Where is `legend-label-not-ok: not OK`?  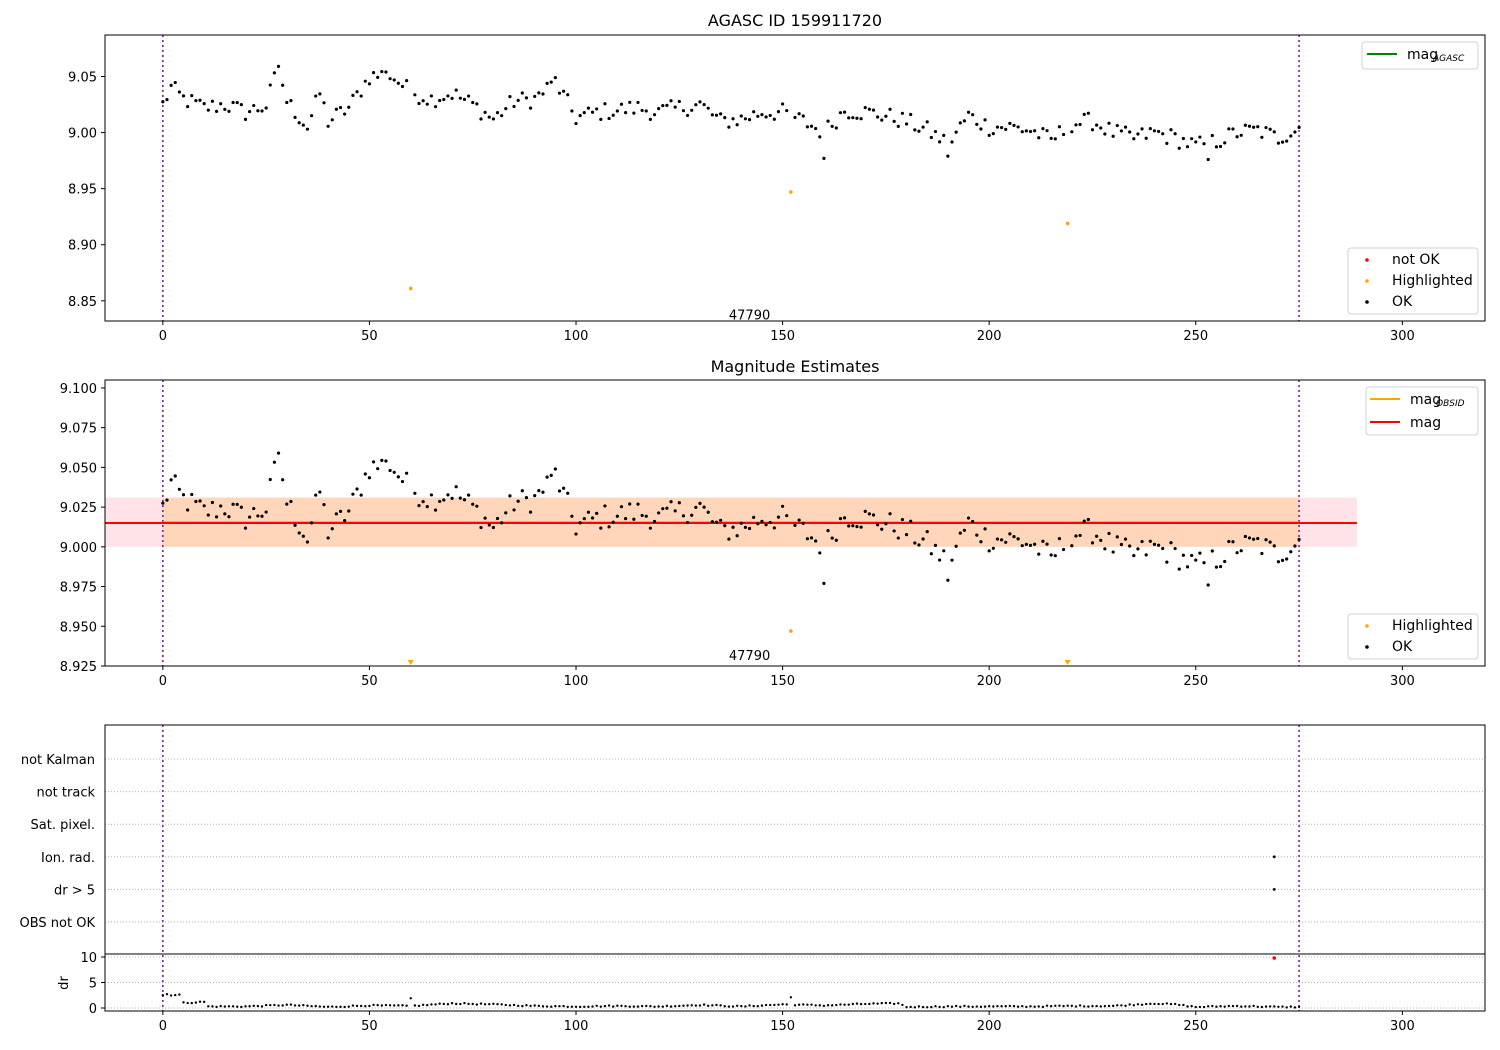 legend-label-not-ok: not OK is located at coordinates (1416, 260).